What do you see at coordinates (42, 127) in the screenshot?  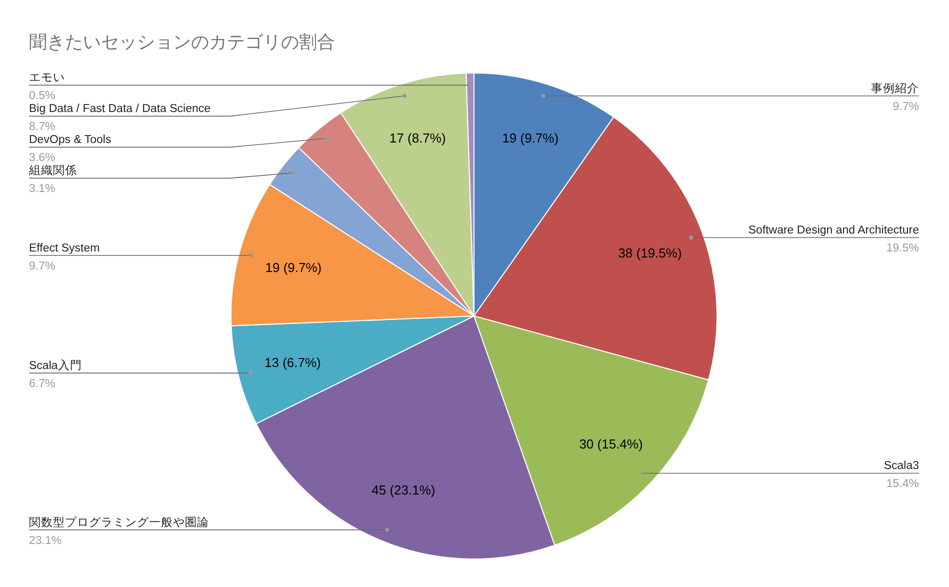 I see `text: 8.7%` at bounding box center [42, 127].